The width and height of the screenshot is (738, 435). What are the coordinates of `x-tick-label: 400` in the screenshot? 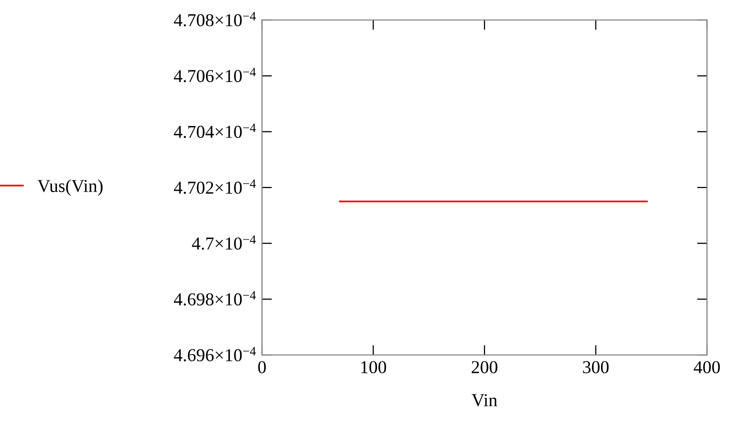 It's located at (707, 367).